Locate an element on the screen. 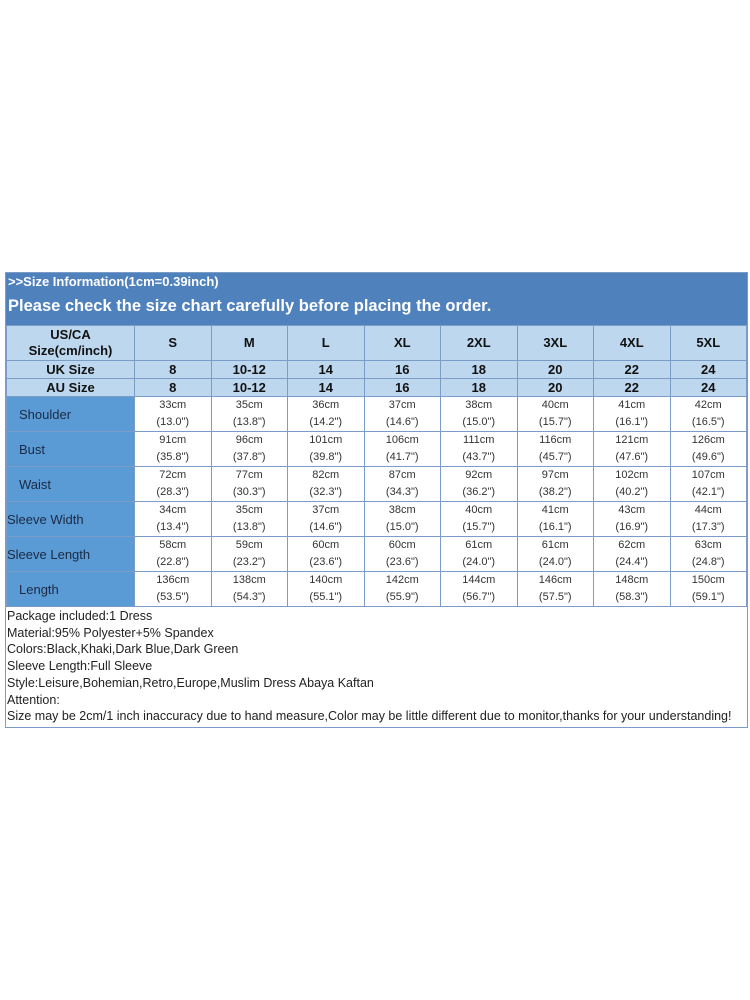 The width and height of the screenshot is (750, 1000). inch-value: (13.0") is located at coordinates (173, 422).